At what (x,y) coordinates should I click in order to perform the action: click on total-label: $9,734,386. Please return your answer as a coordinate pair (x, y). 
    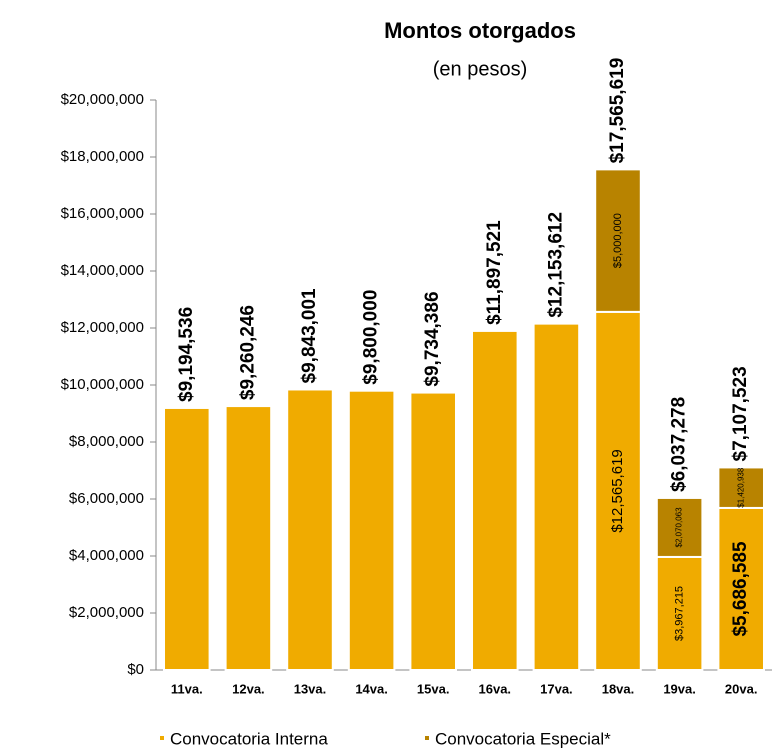
    Looking at the image, I should click on (432, 338).